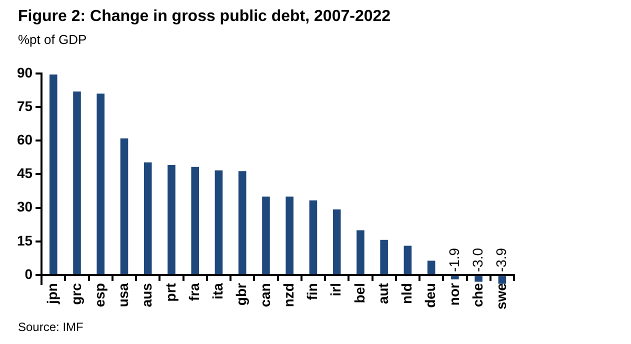 Image resolution: width=631 pixels, height=344 pixels. Describe the element at coordinates (359, 293) in the screenshot. I see `x-tick-label: bel` at that location.